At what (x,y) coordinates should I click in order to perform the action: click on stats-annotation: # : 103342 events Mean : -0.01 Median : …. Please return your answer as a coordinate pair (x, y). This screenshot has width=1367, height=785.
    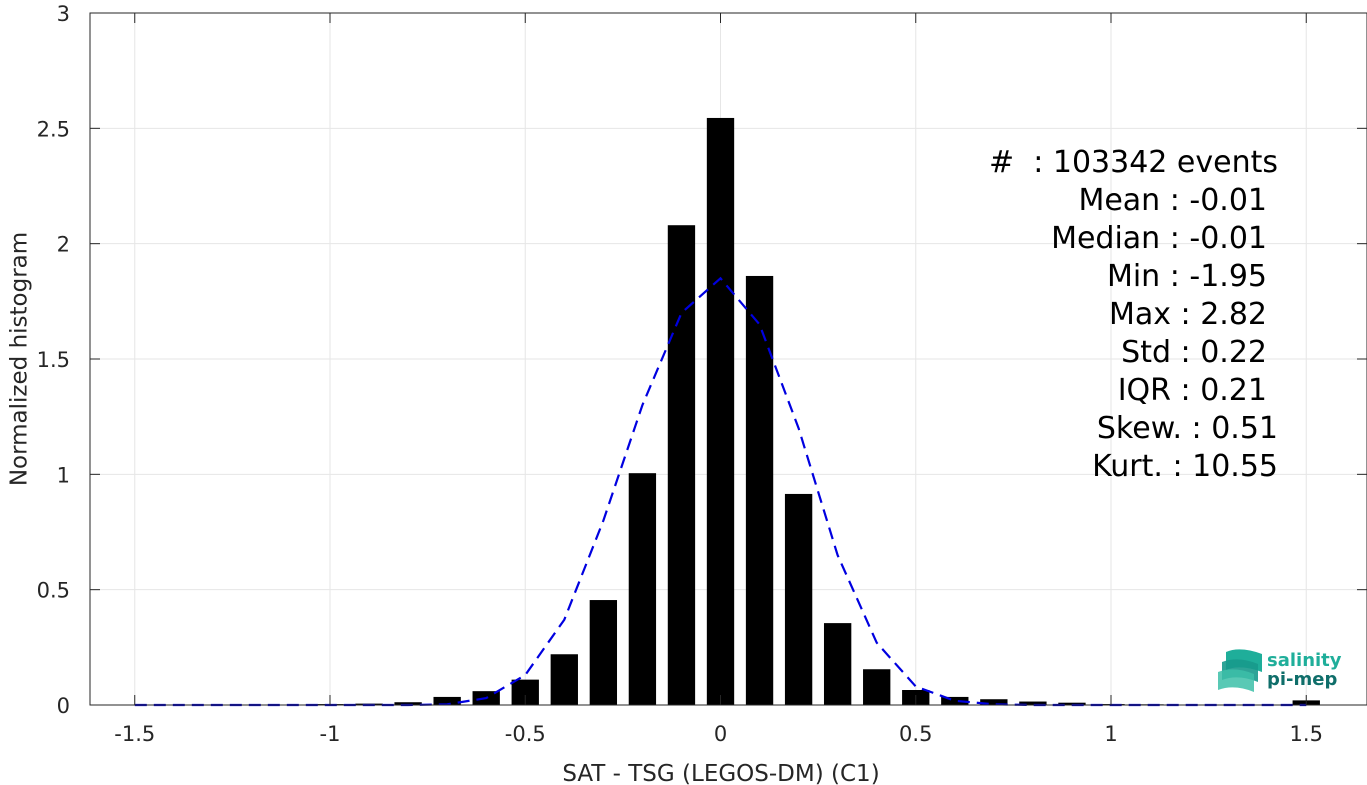
    Looking at the image, I should click on (1133, 314).